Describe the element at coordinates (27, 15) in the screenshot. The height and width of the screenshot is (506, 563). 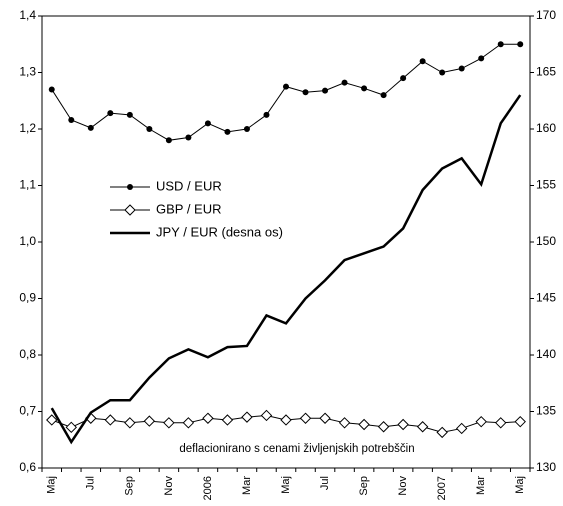
I see `y-tick-label: 1,4` at that location.